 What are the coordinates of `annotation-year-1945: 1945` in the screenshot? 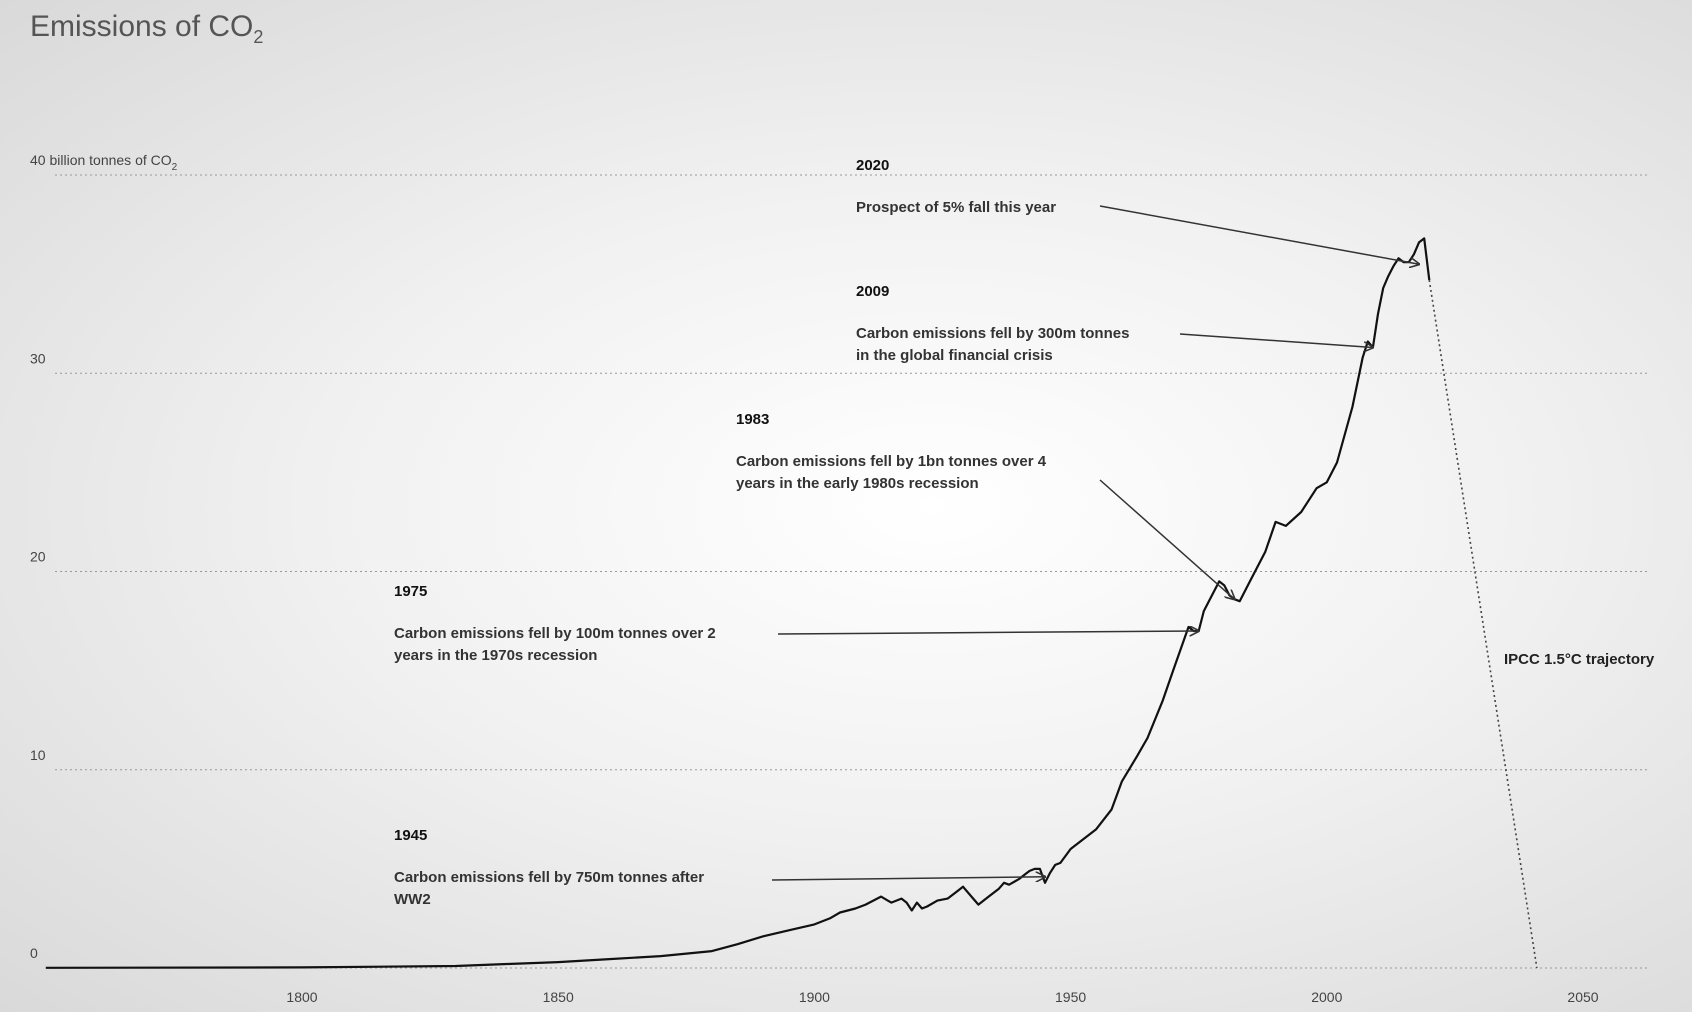 It's located at (410, 835).